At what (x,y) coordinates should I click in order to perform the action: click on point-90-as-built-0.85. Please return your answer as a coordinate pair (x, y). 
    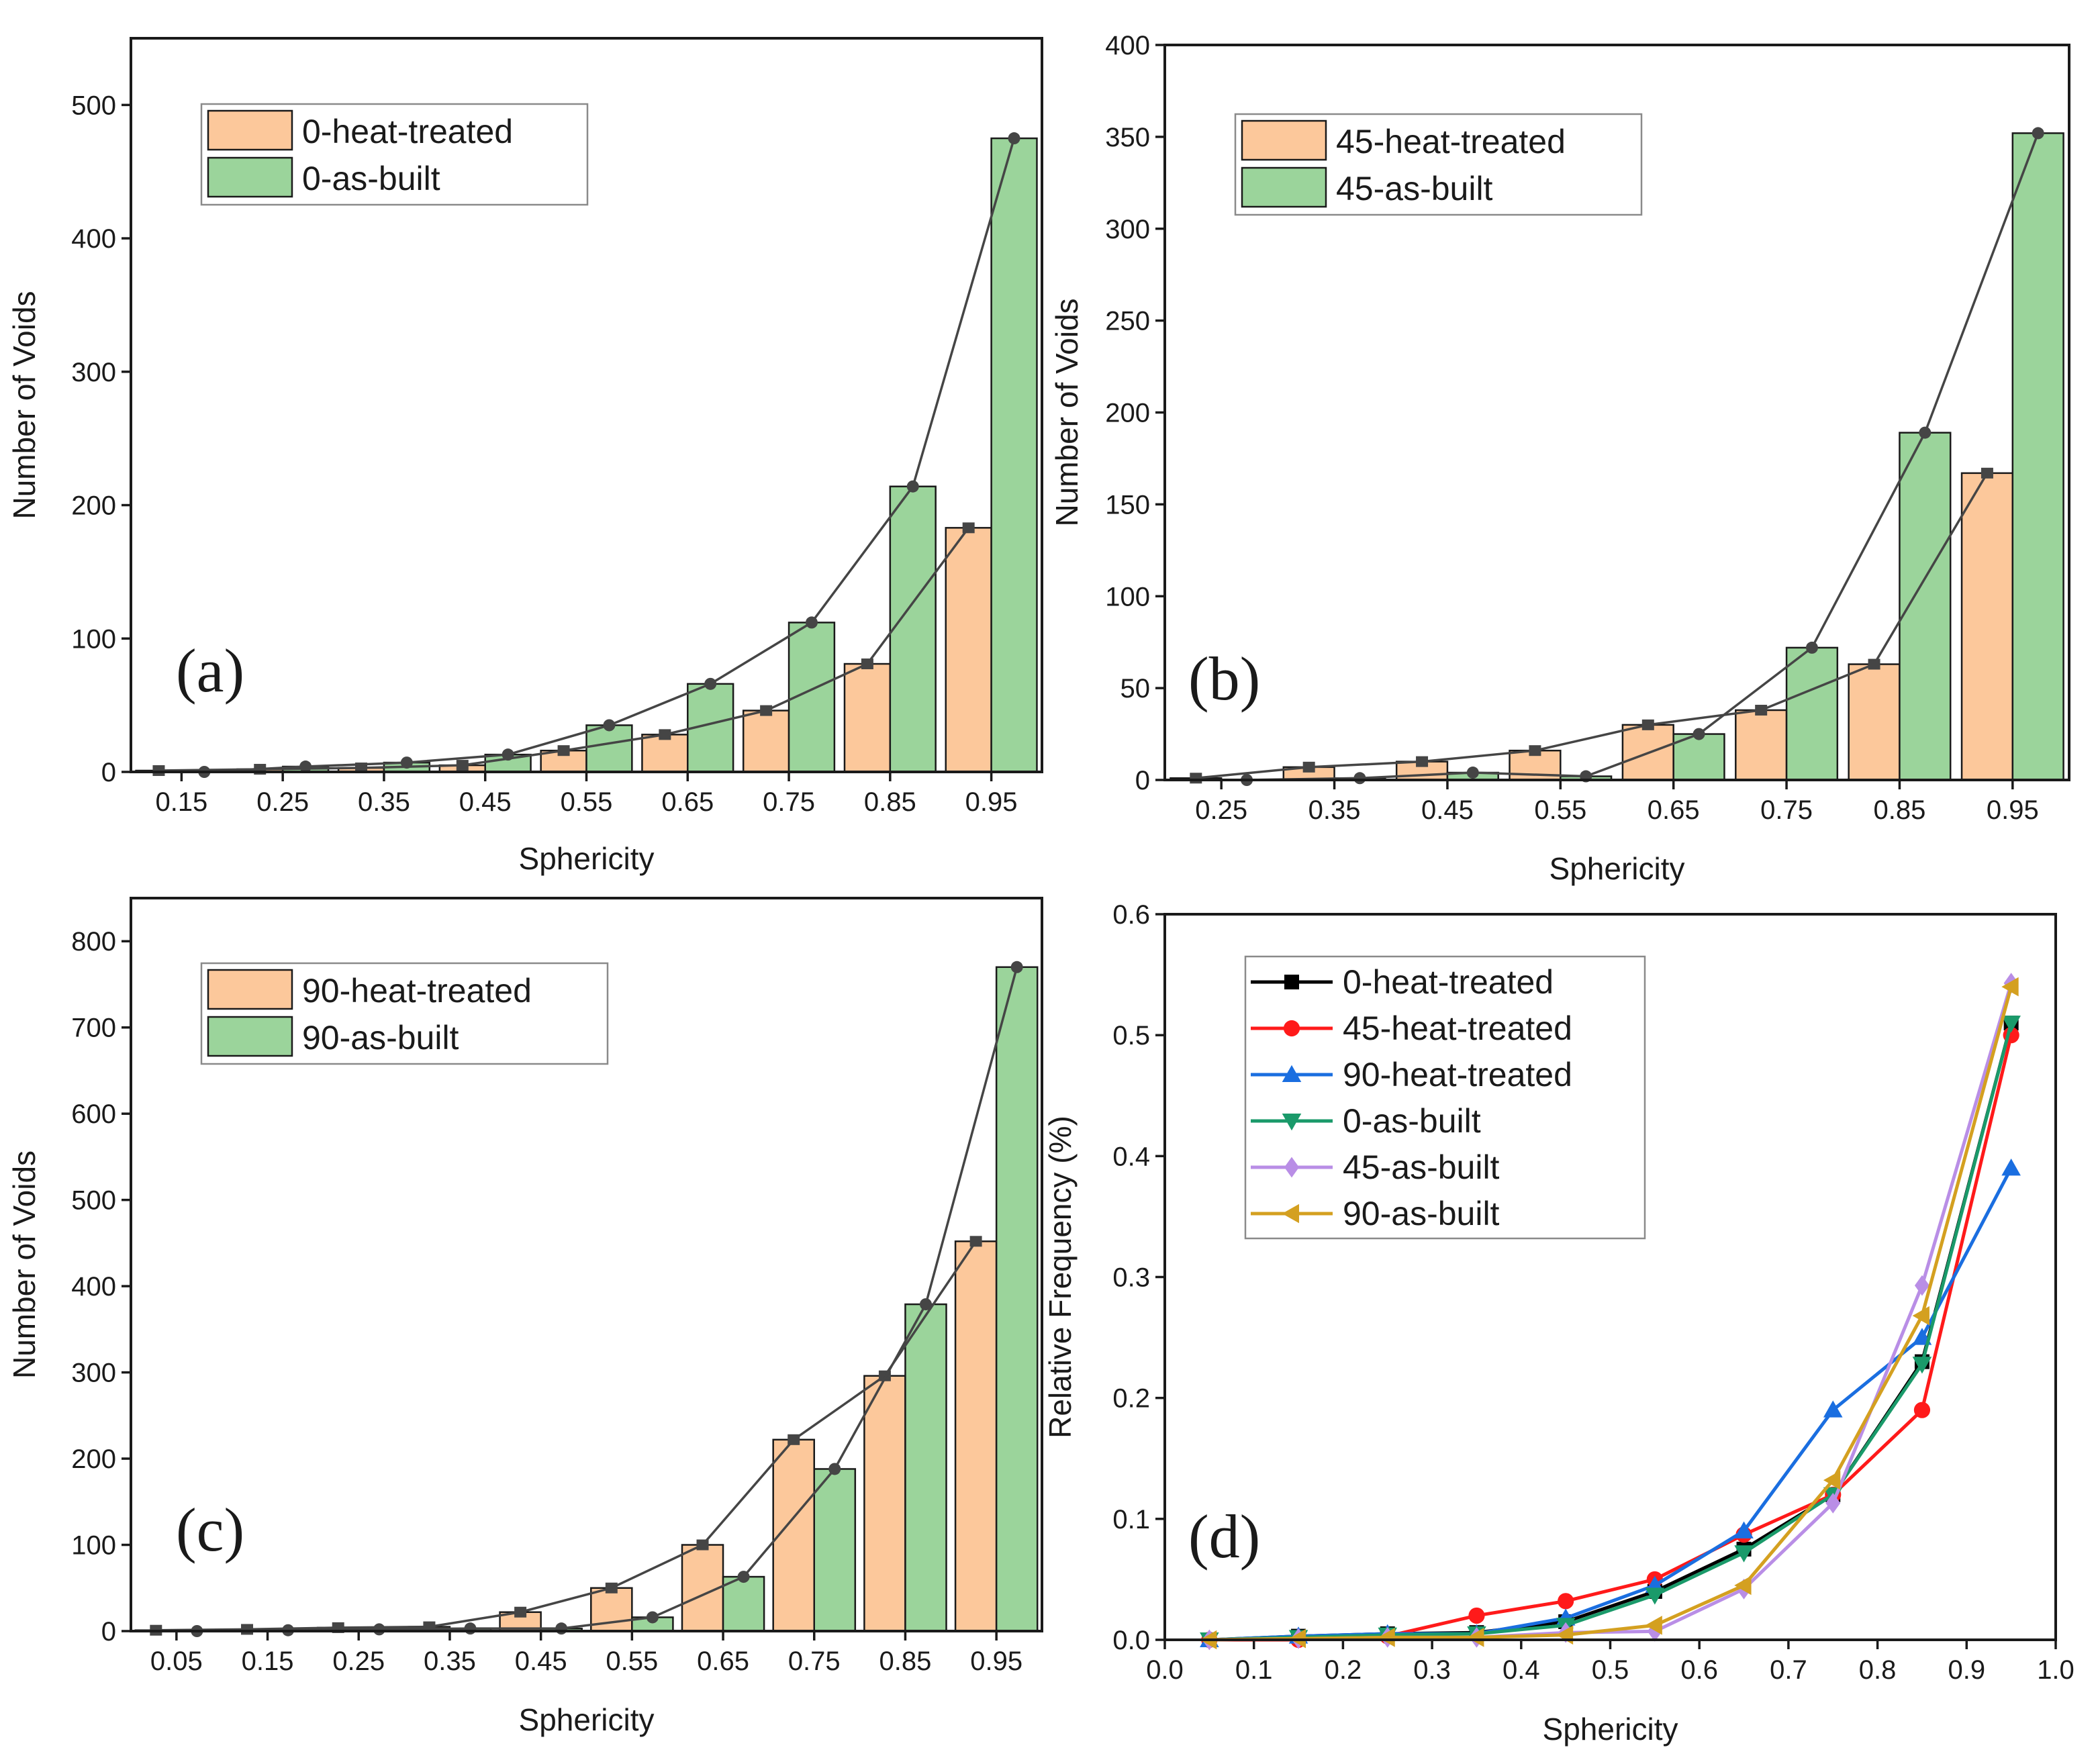
    Looking at the image, I should click on (1920, 1316).